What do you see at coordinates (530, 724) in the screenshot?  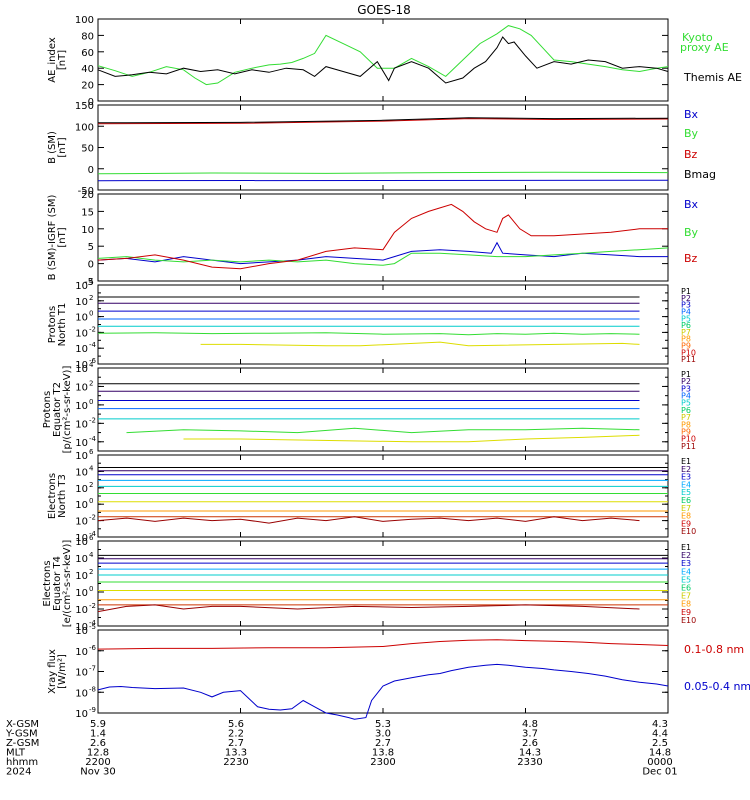 I see `footer-value: 4.8` at bounding box center [530, 724].